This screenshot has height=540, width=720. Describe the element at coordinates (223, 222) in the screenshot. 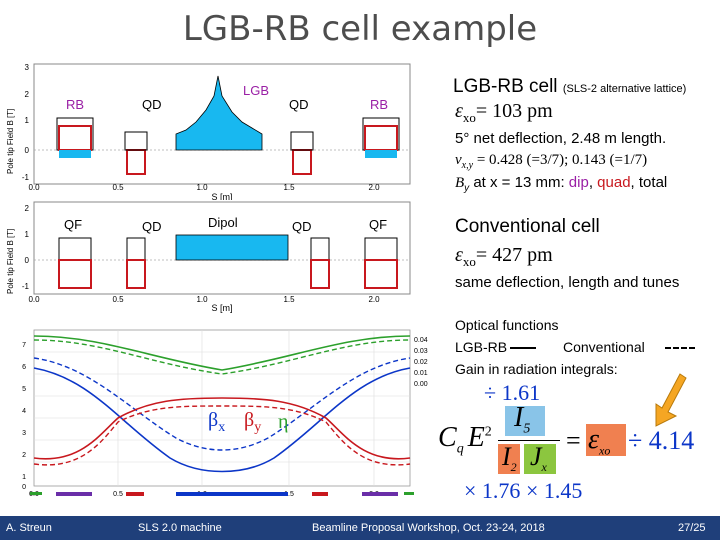

I see `dipol-label: Dipol` at that location.